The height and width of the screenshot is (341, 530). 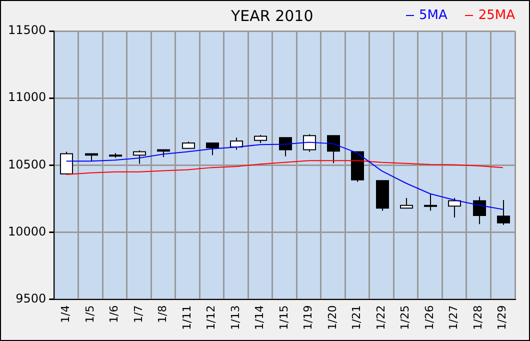 What do you see at coordinates (65, 314) in the screenshot?
I see `x-tick-label: 1/4` at bounding box center [65, 314].